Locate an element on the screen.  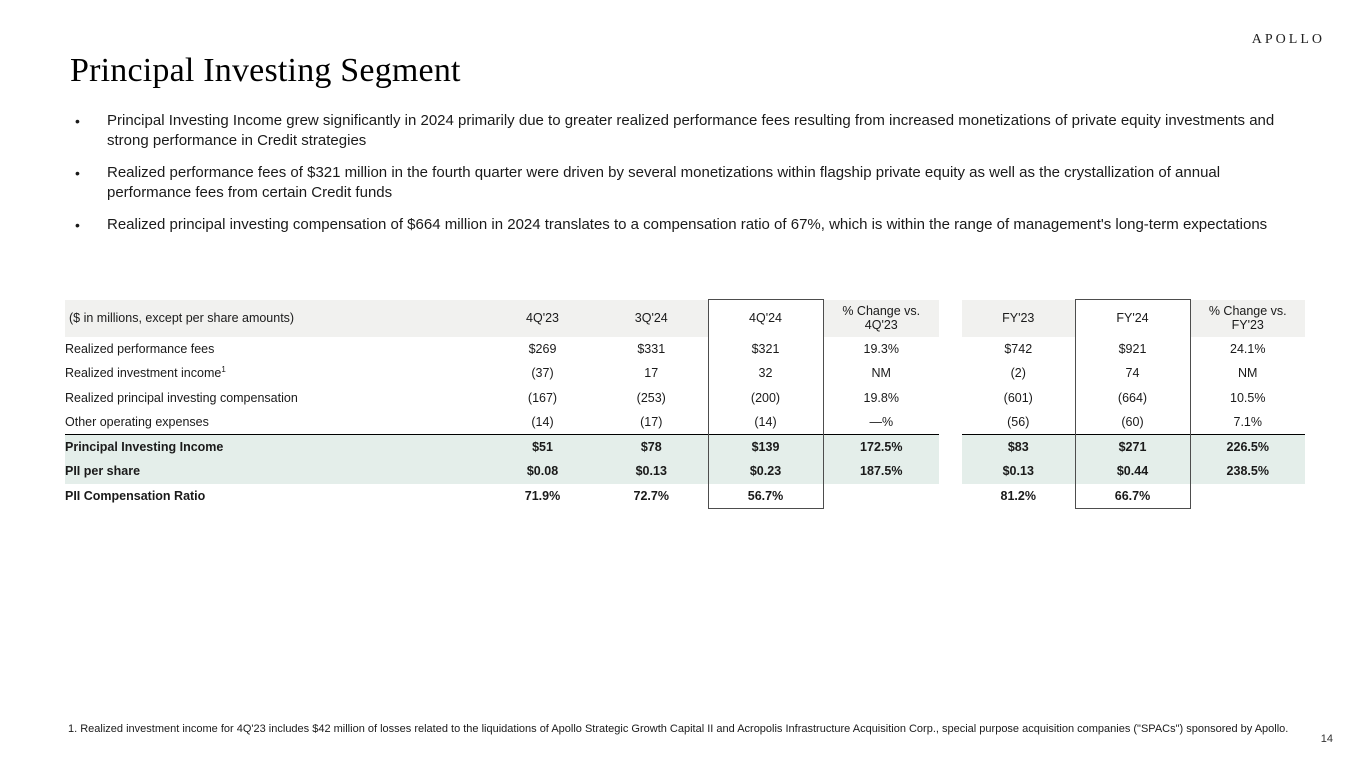
cell-value: $331 is located at coordinates (651, 348).